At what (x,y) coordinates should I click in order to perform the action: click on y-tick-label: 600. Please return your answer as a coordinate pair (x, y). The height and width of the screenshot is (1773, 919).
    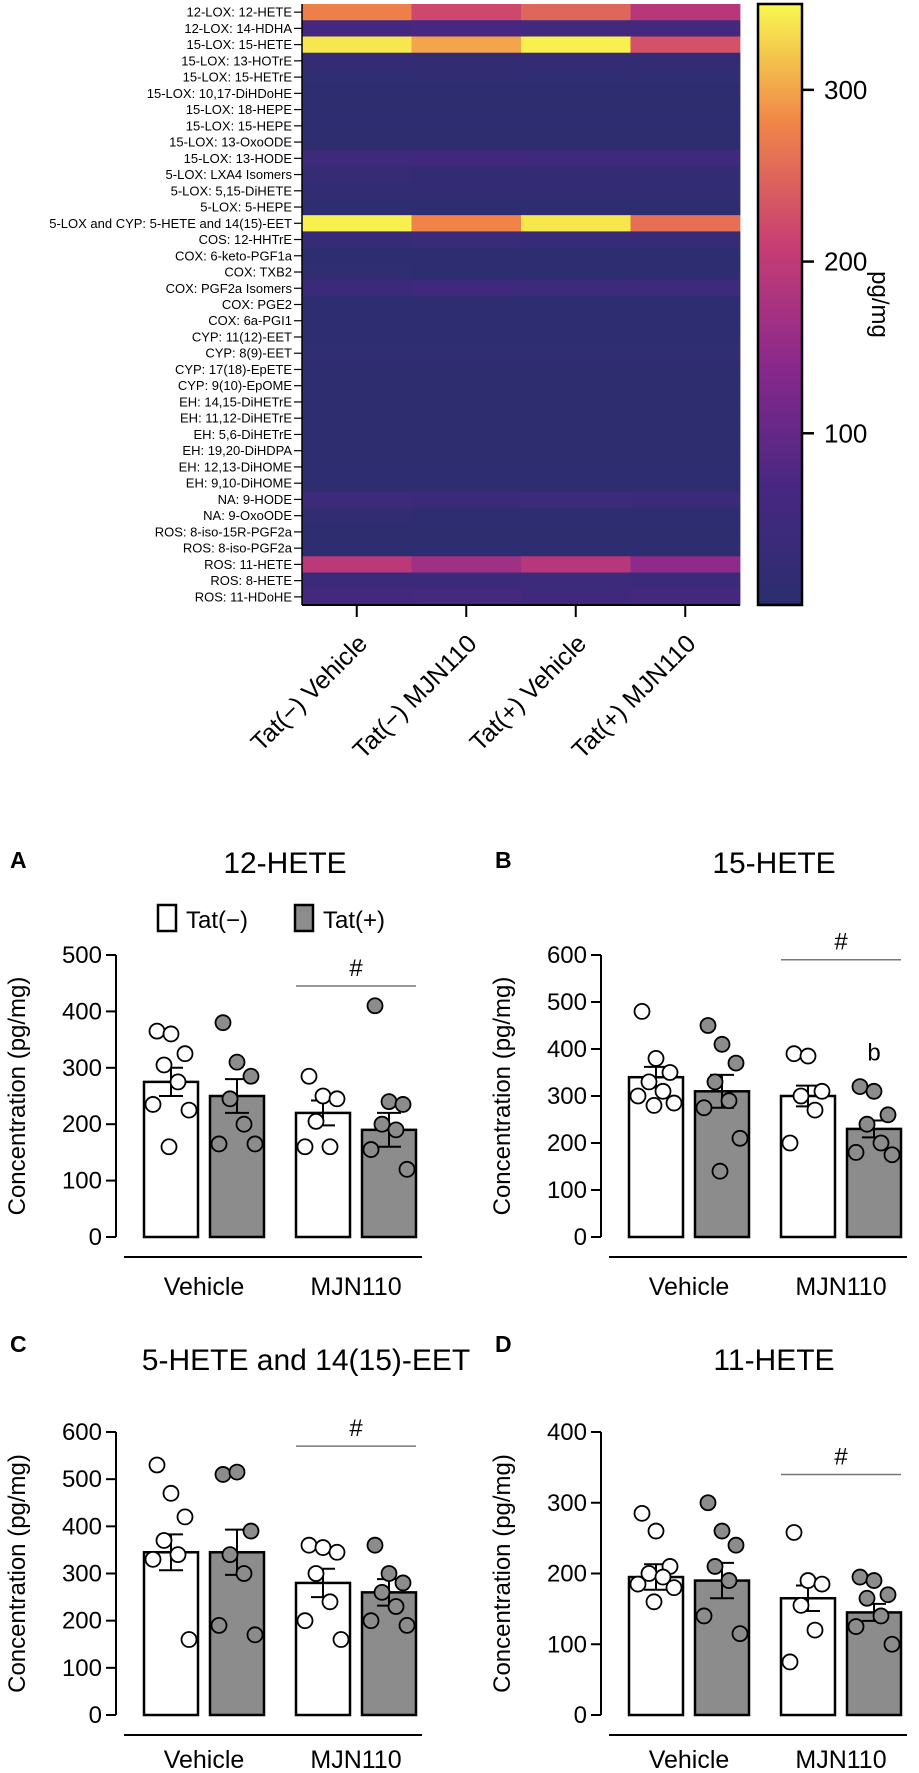
    Looking at the image, I should click on (567, 955).